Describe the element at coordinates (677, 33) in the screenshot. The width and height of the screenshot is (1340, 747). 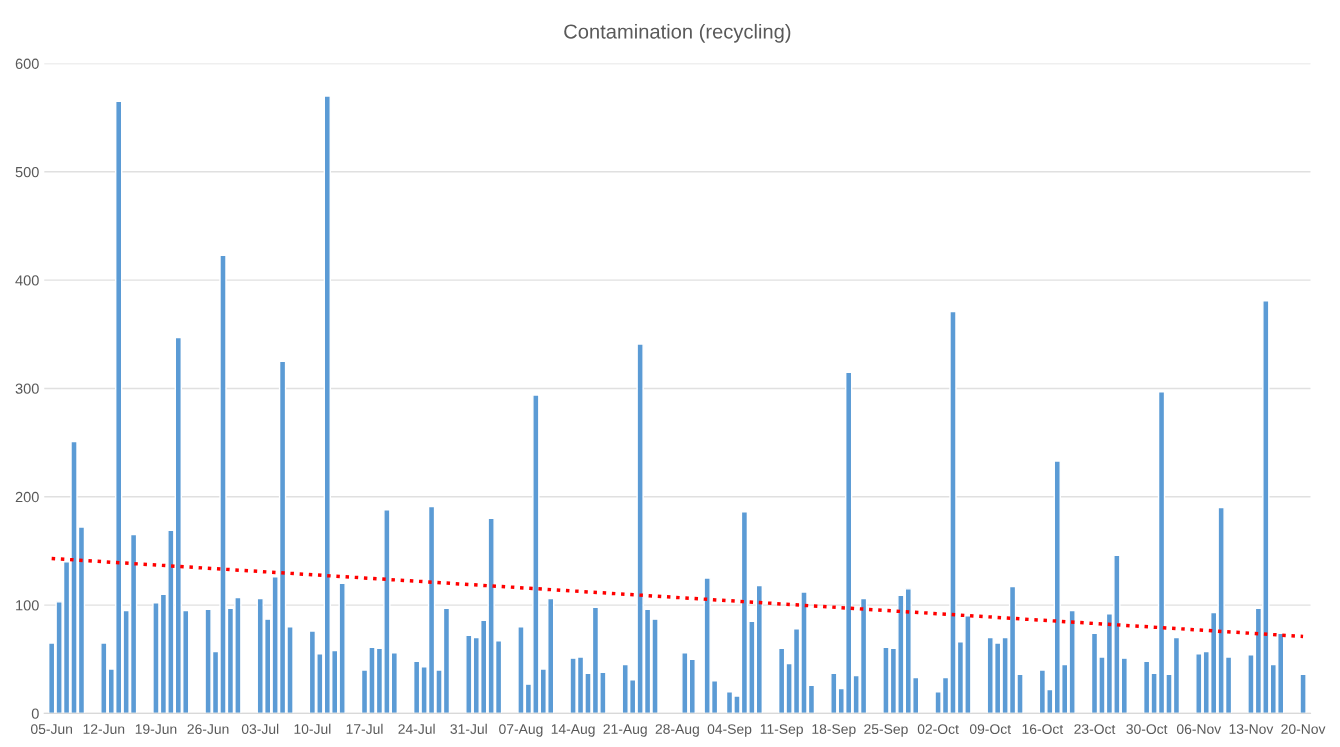
I see `chart-title: Contamination (recycling)` at that location.